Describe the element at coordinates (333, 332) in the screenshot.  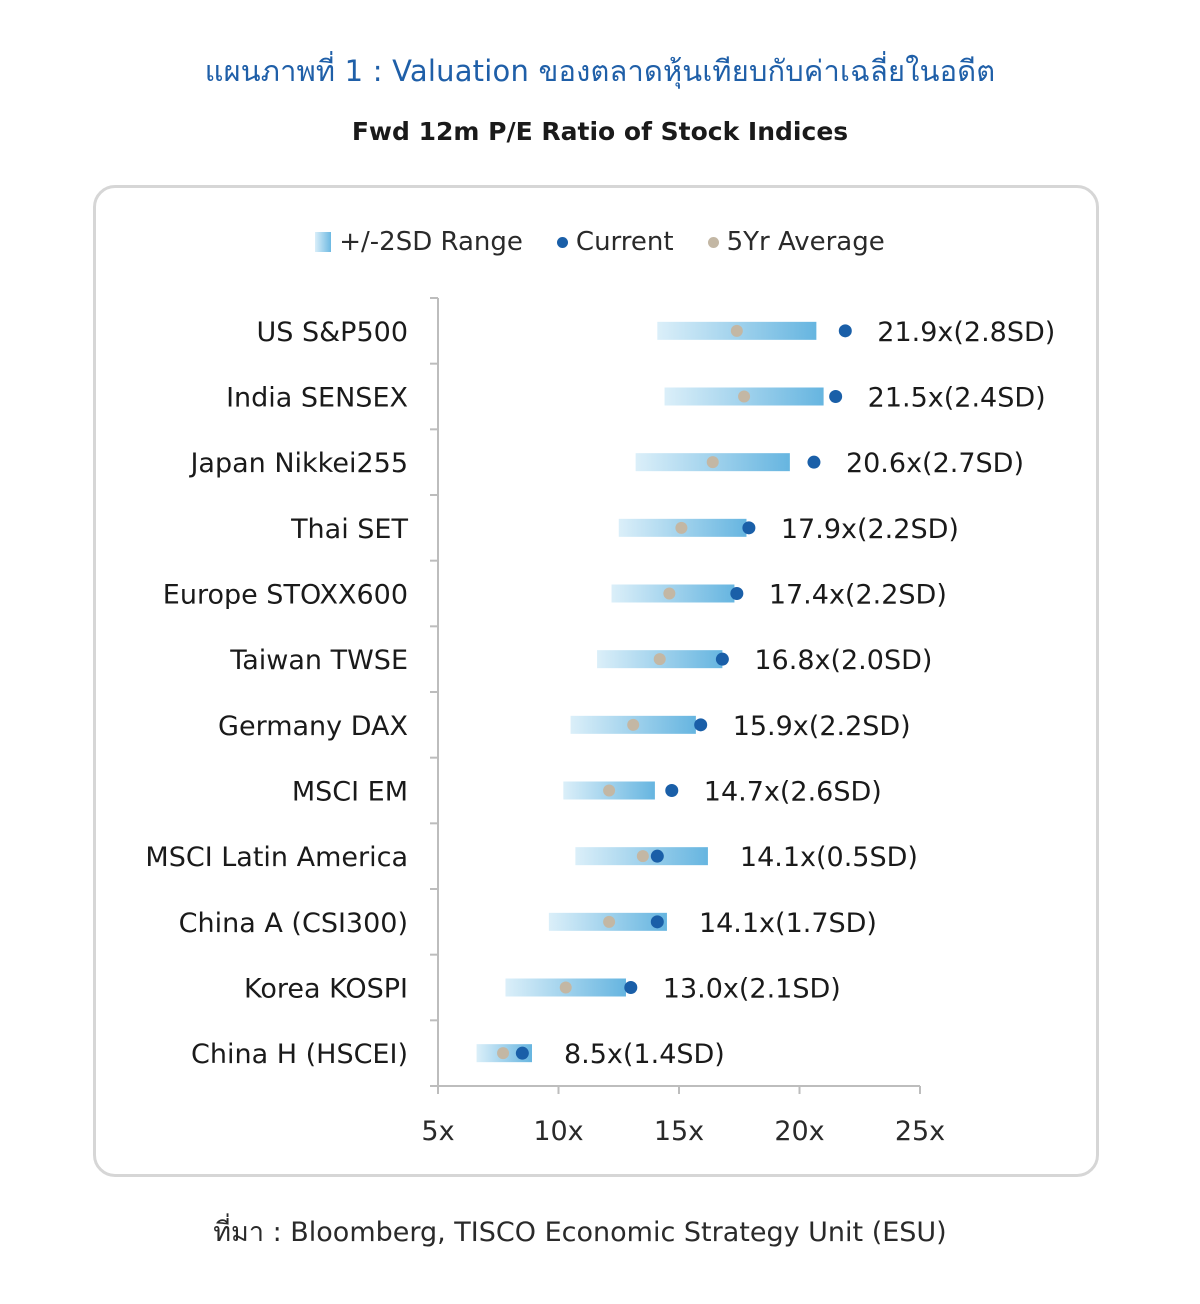
I see `category-label: US S&P500` at that location.